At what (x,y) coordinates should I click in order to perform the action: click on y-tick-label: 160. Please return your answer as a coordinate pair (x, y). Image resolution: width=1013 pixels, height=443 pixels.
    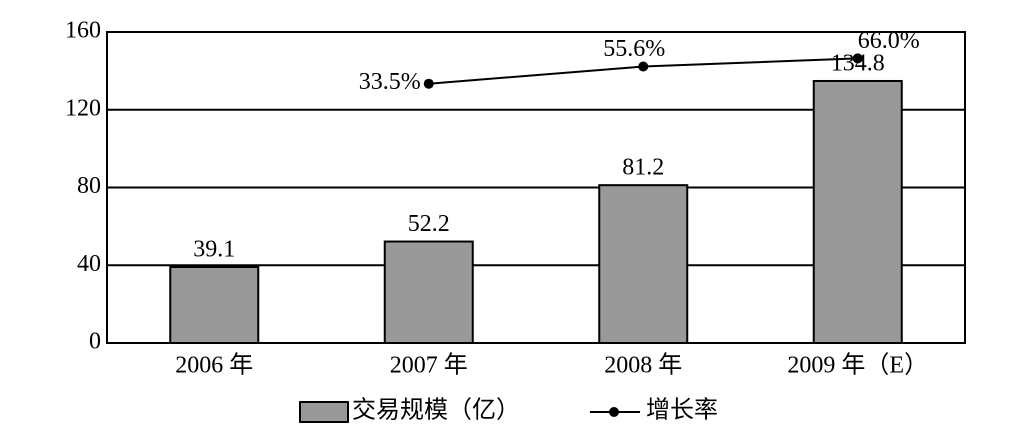
    Looking at the image, I should click on (83, 31).